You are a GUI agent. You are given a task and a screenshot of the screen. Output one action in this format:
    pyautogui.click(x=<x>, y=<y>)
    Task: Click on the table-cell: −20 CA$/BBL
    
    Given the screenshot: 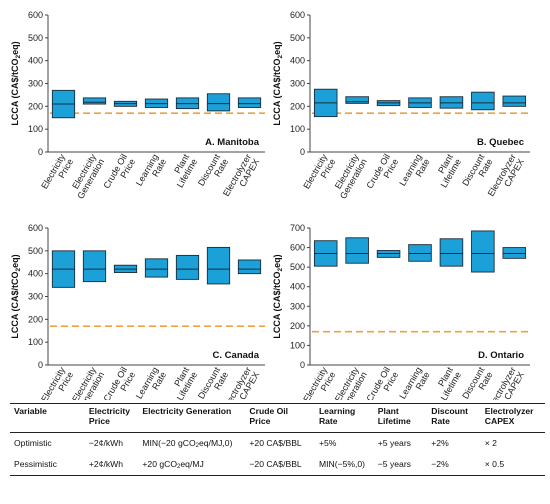 What is the action you would take?
    pyautogui.click(x=275, y=464)
    